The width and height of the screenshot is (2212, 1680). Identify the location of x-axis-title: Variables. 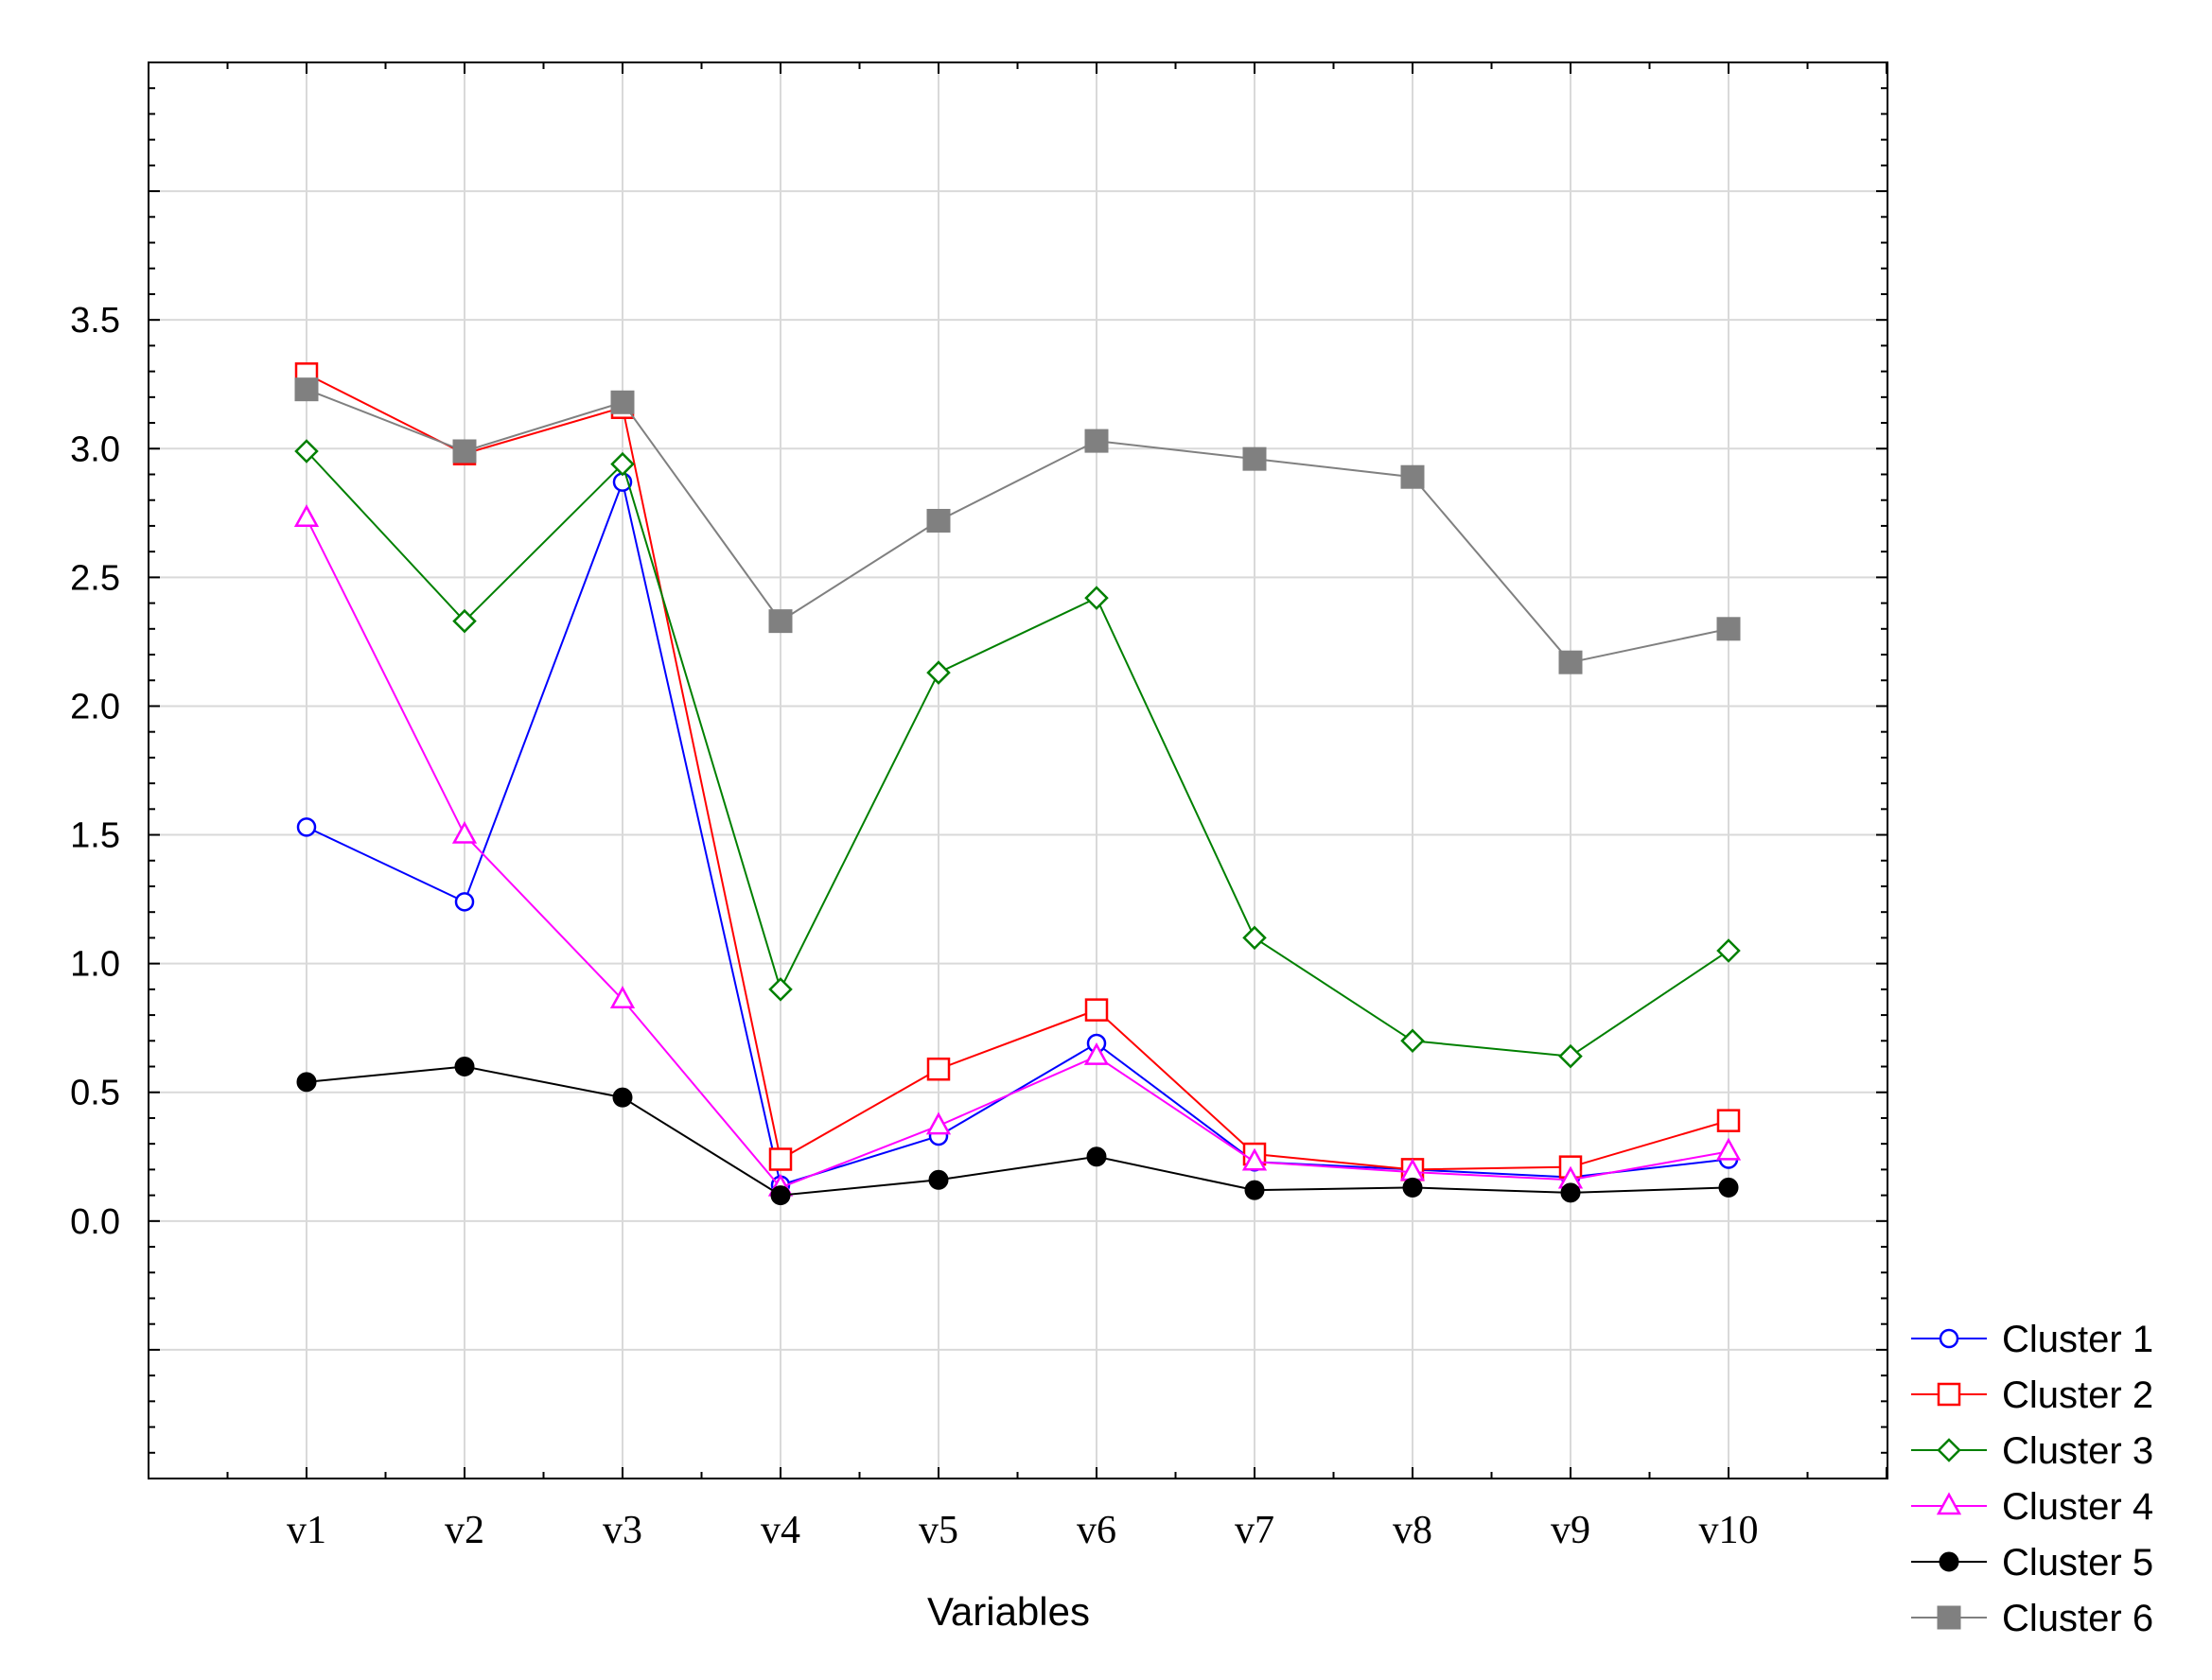
(1009, 1611).